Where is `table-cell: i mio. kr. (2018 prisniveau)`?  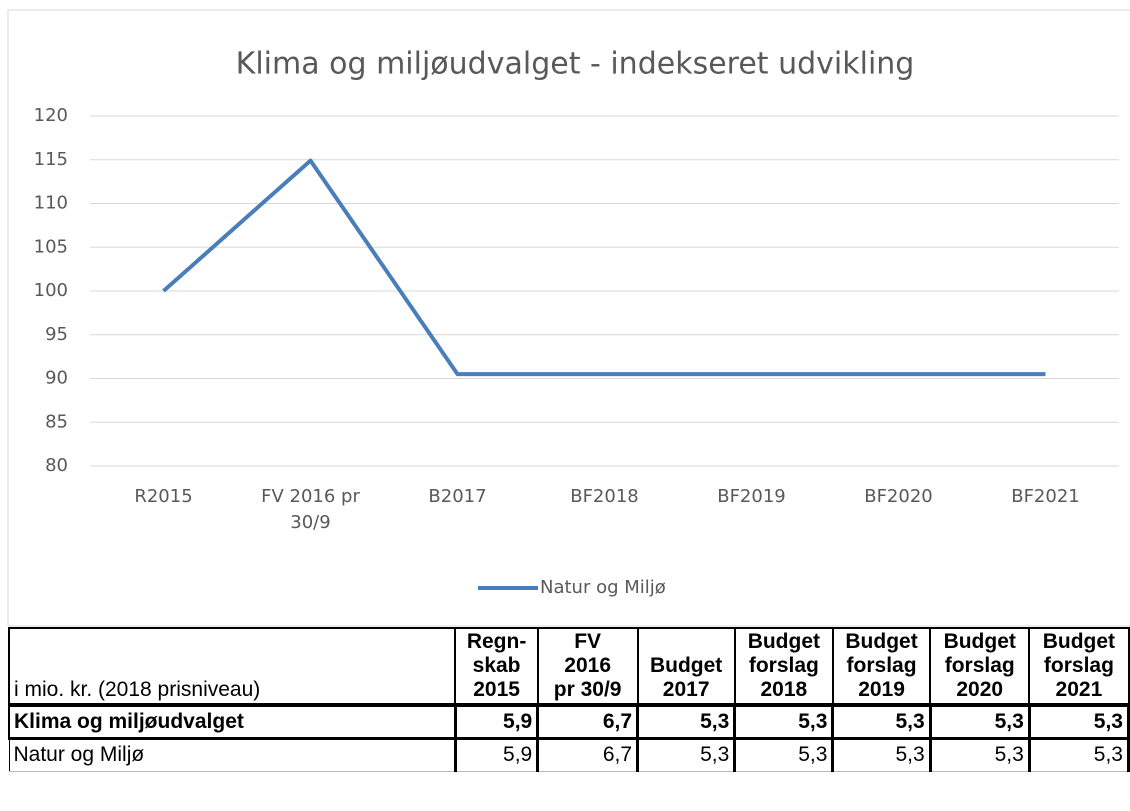 table-cell: i mio. kr. (2018 prisniveau) is located at coordinates (232, 667).